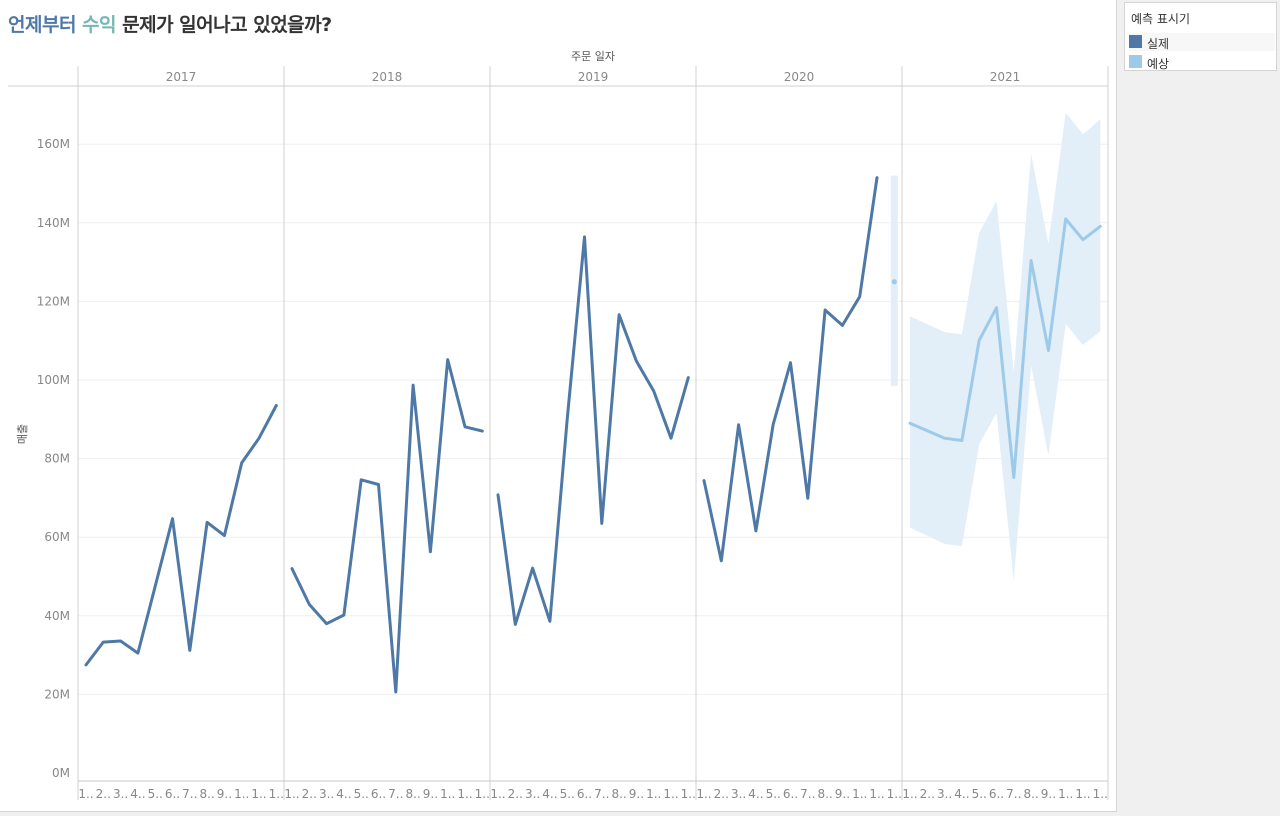 This screenshot has width=1280, height=816. I want to click on y-tick-label-160M: 160M, so click(53, 144).